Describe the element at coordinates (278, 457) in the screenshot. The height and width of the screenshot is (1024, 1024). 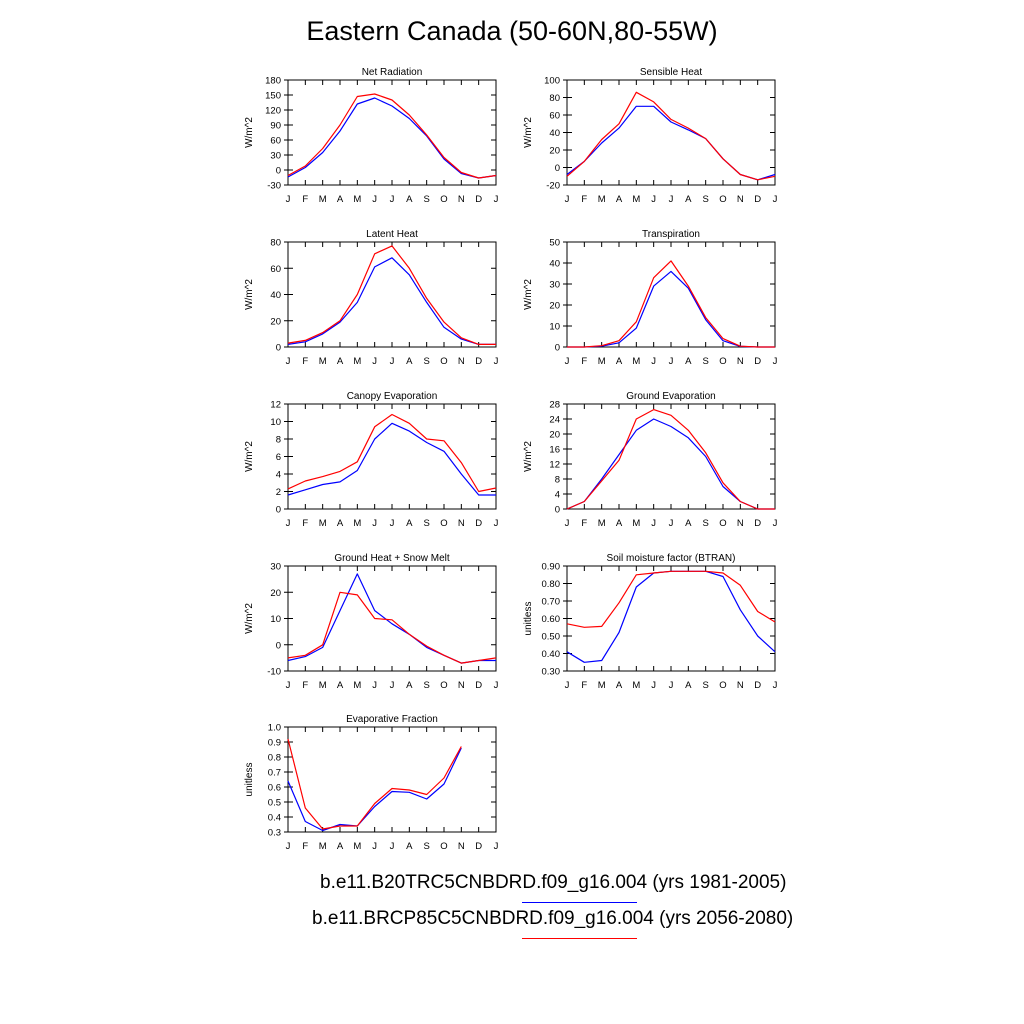
I see `y-tick-label: 6` at that location.